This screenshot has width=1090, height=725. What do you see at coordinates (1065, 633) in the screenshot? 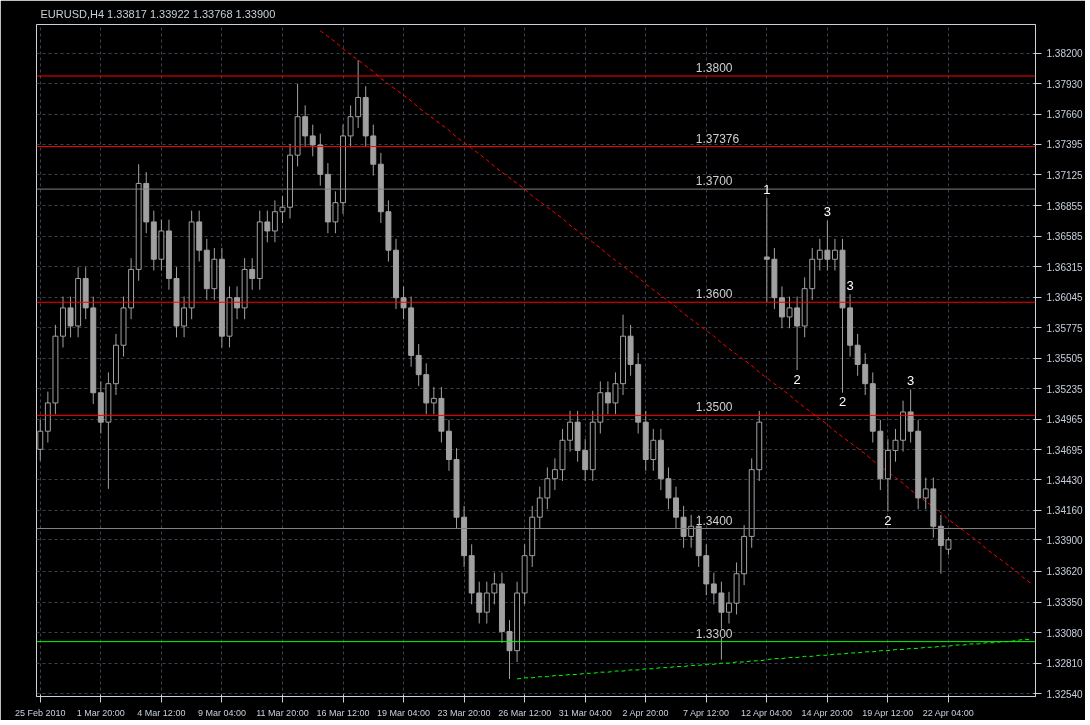
I see `y-tick-label: 1.33080` at bounding box center [1065, 633].